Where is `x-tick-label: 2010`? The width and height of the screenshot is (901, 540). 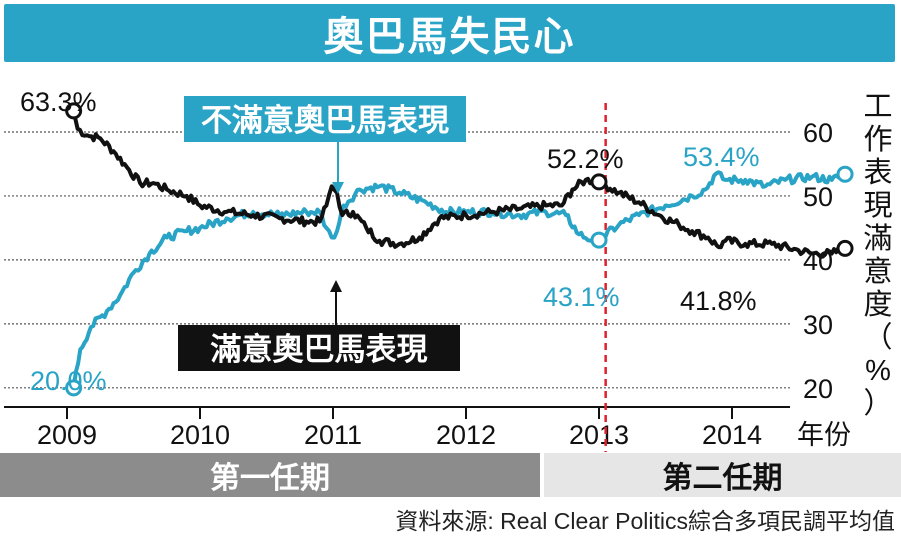
x-tick-label: 2010 is located at coordinates (200, 435).